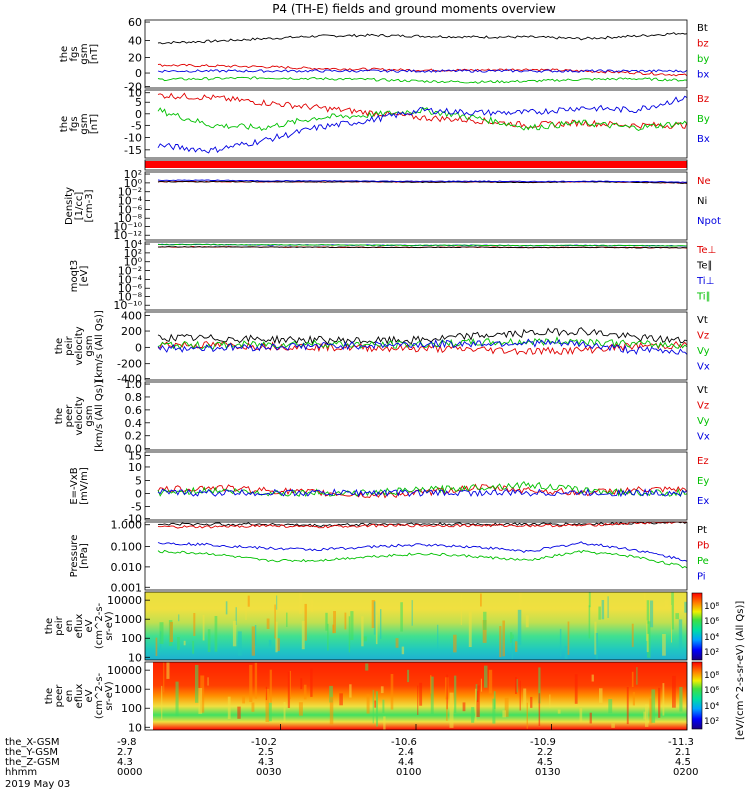 The width and height of the screenshot is (750, 804). I want to click on y-tick-label: 10, so click(135, 93).